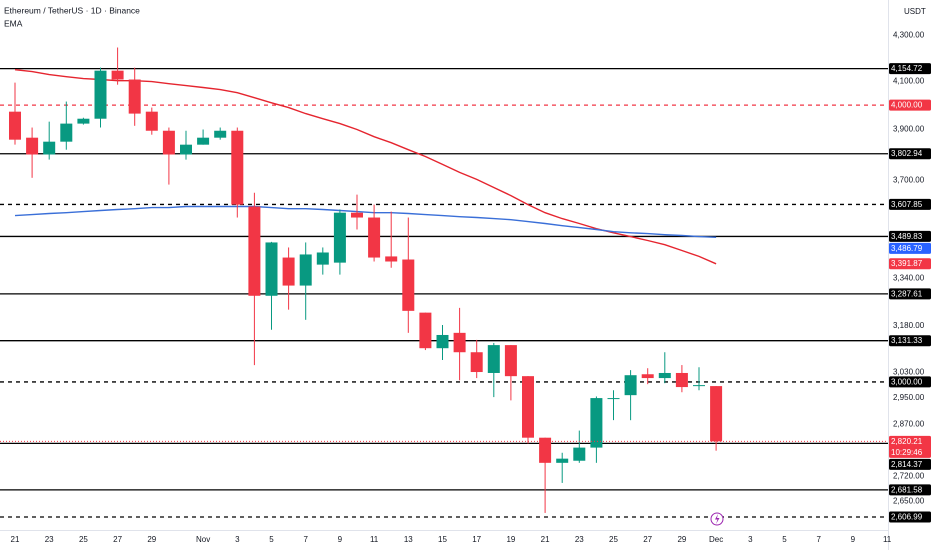 The width and height of the screenshot is (932, 550). What do you see at coordinates (907, 293) in the screenshot?
I see `price-tag-label: 3,287.61` at bounding box center [907, 293].